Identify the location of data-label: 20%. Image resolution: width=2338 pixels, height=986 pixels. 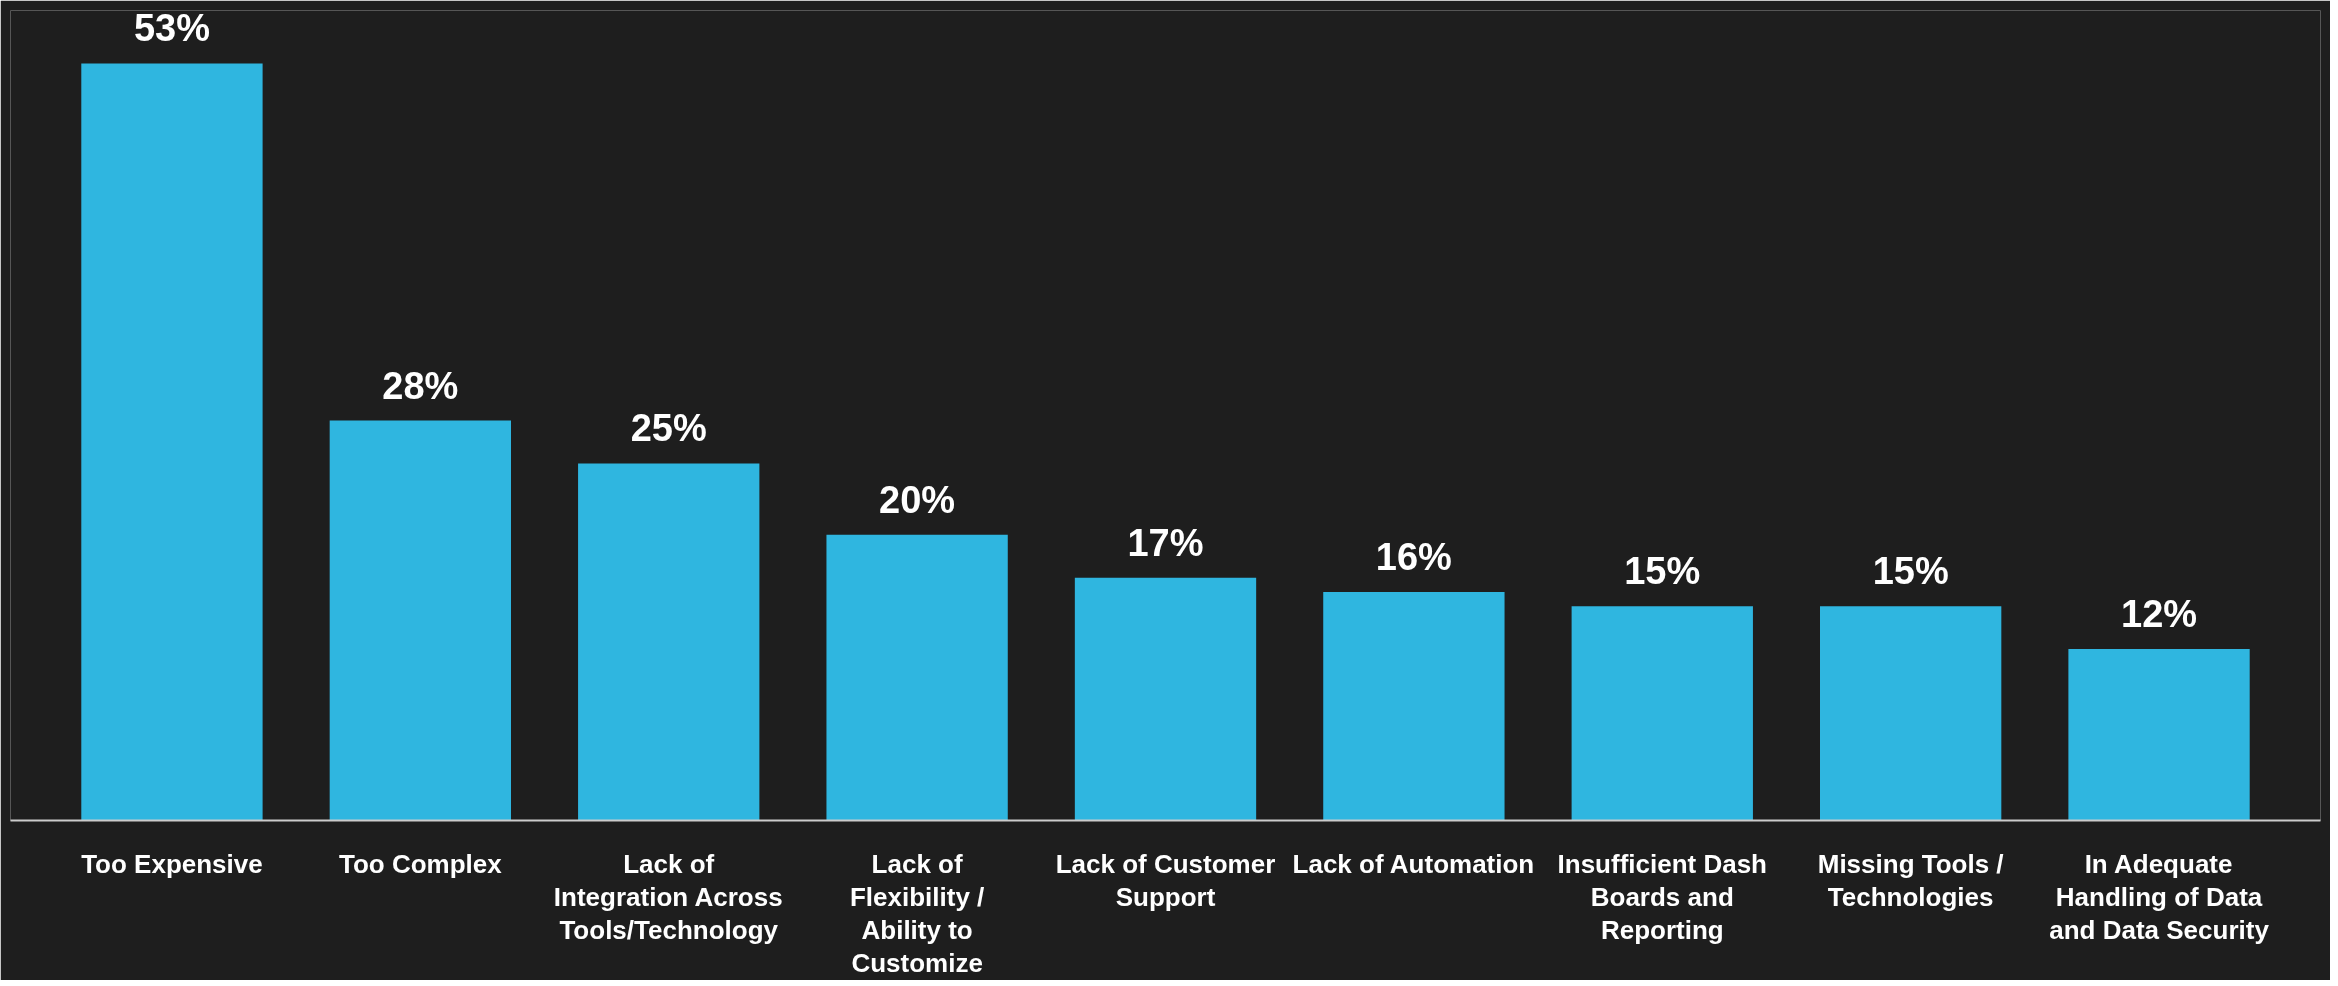
(917, 499).